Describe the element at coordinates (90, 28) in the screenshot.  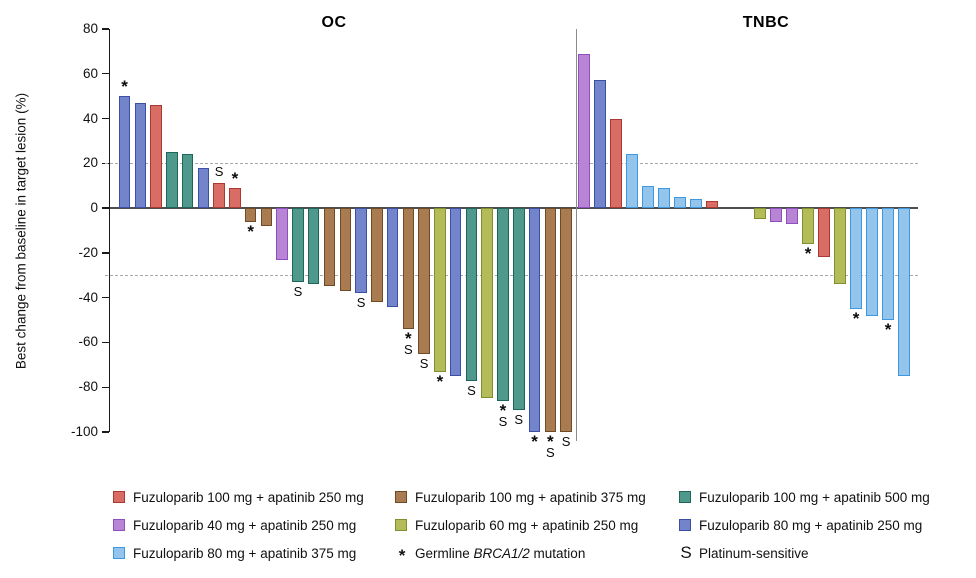
I see `y-axis-tick-label: 80` at that location.